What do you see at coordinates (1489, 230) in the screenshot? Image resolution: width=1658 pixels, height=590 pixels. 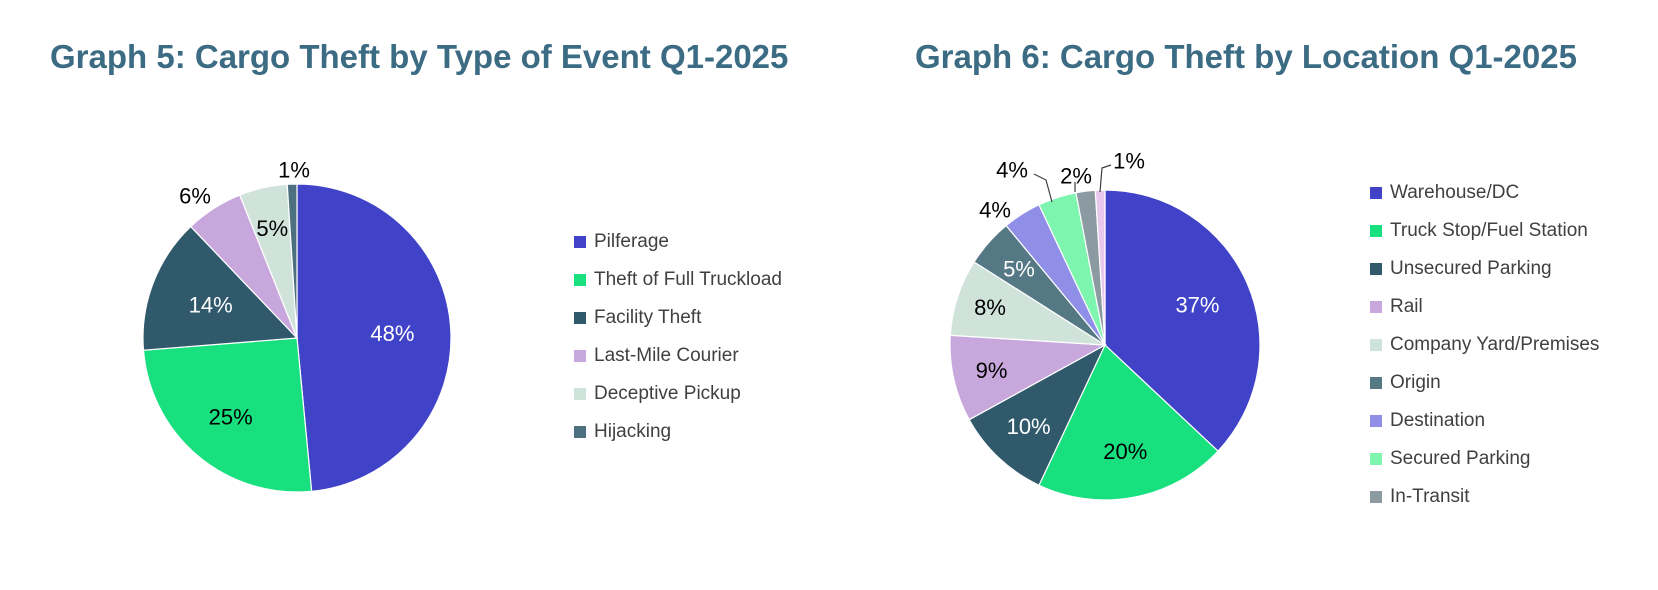 I see `legend-label: Truck Stop/Fuel Station` at bounding box center [1489, 230].